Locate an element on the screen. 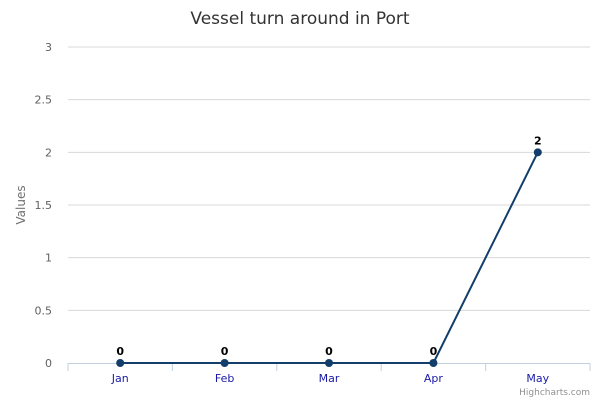  y-tick-label: 0 is located at coordinates (48, 363).